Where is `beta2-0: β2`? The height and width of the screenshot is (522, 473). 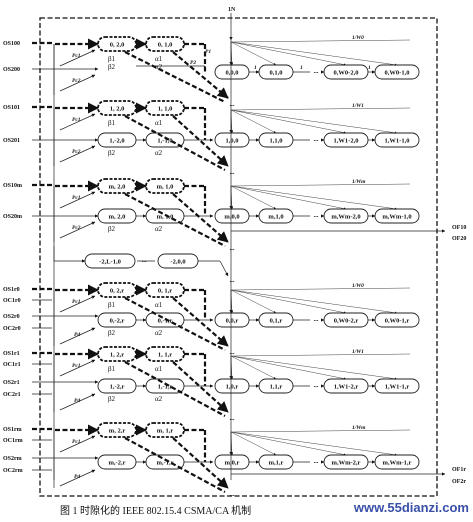 beta2-0: β2 is located at coordinates (112, 67).